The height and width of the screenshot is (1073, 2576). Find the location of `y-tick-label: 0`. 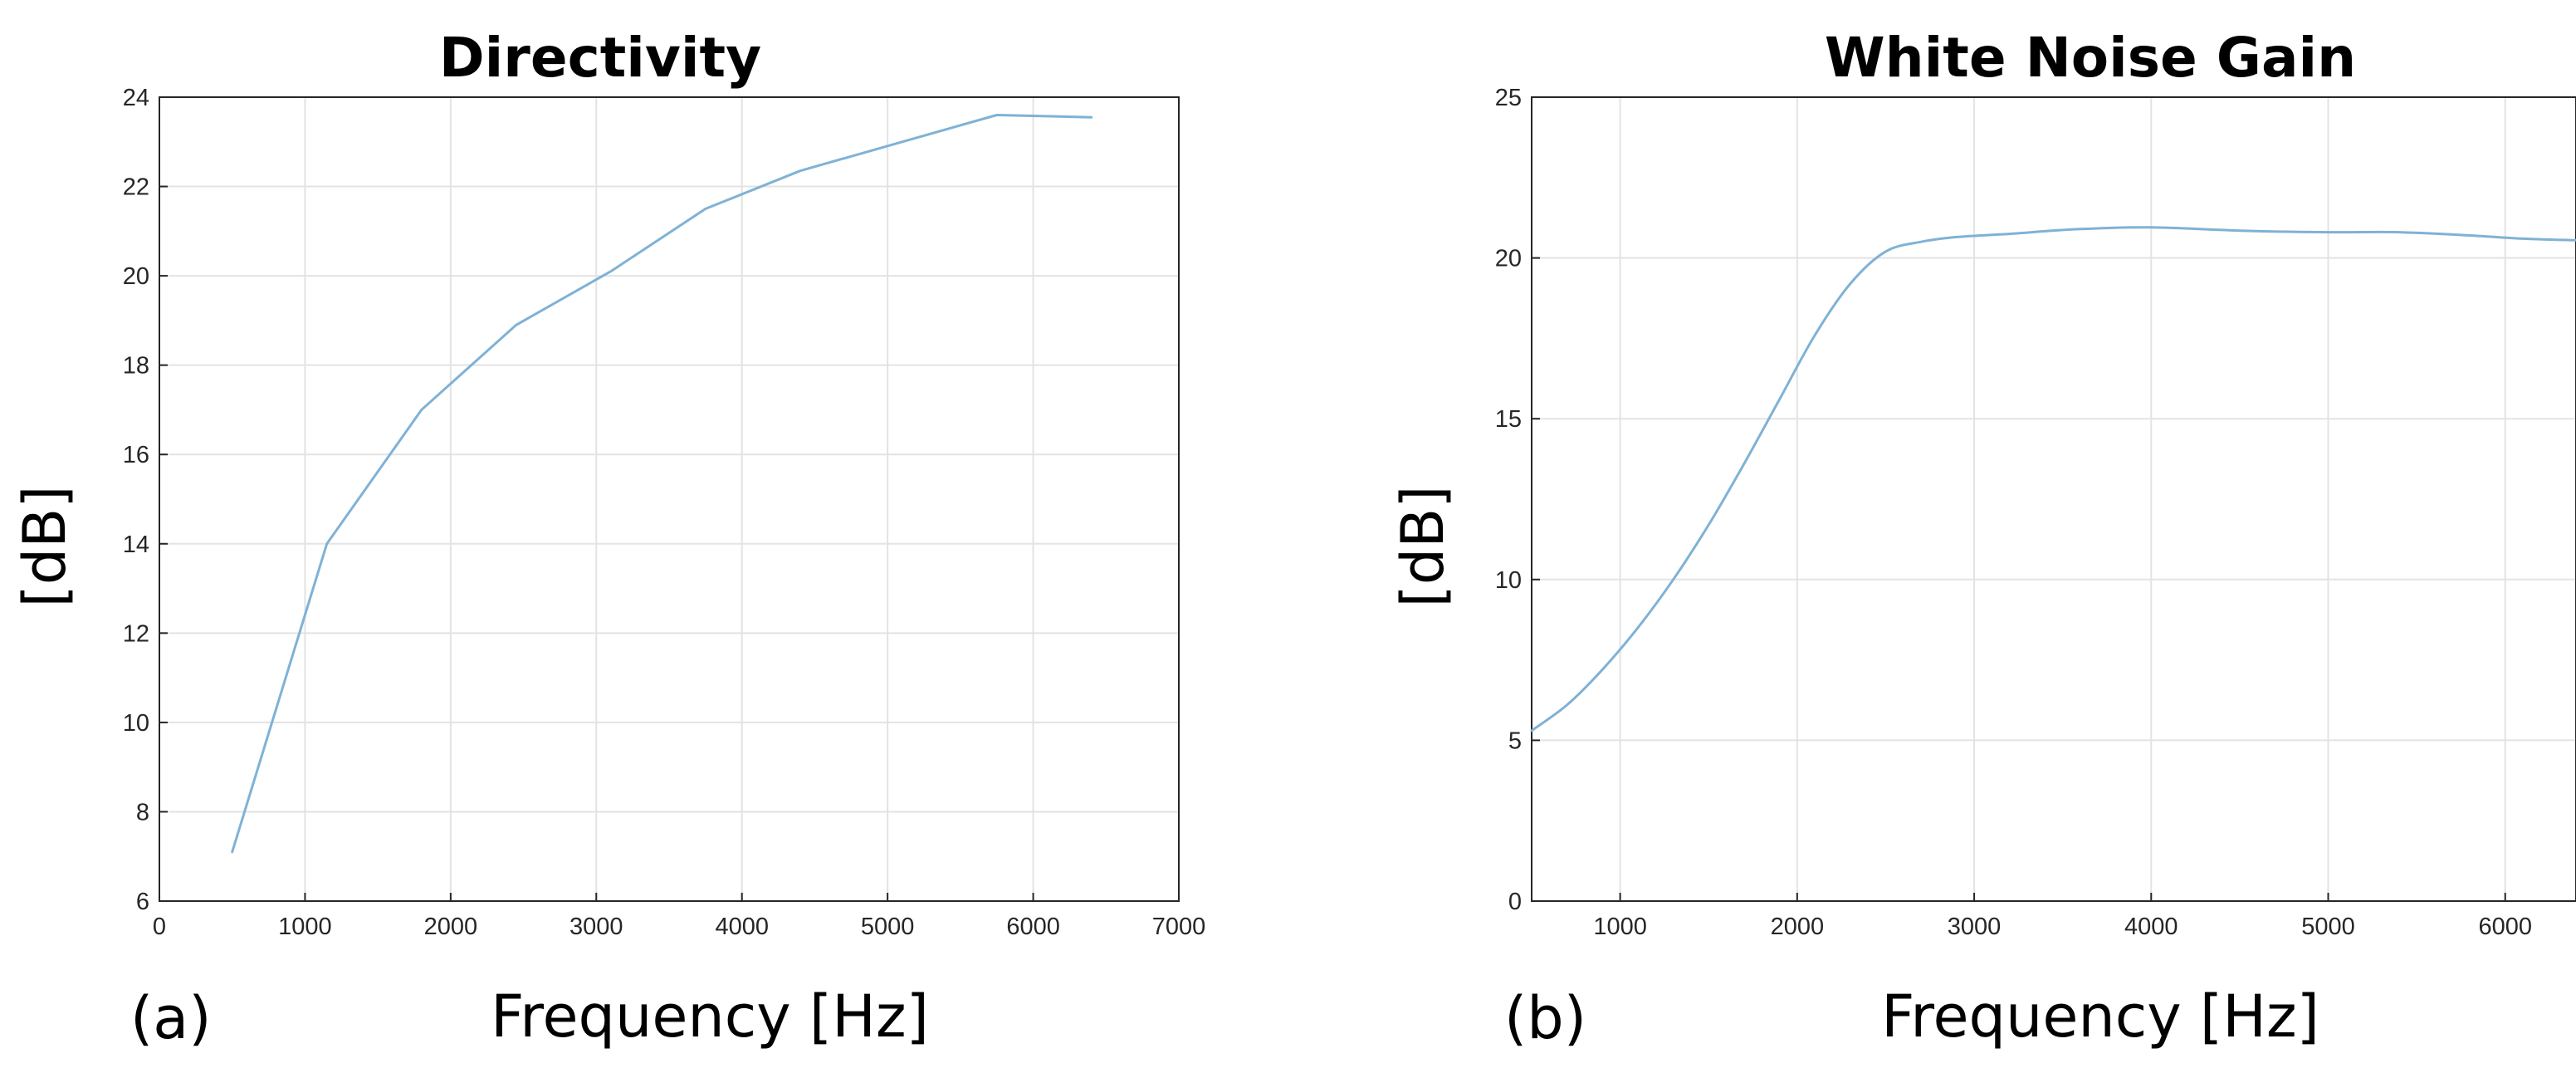

y-tick-label: 0 is located at coordinates (1515, 902).